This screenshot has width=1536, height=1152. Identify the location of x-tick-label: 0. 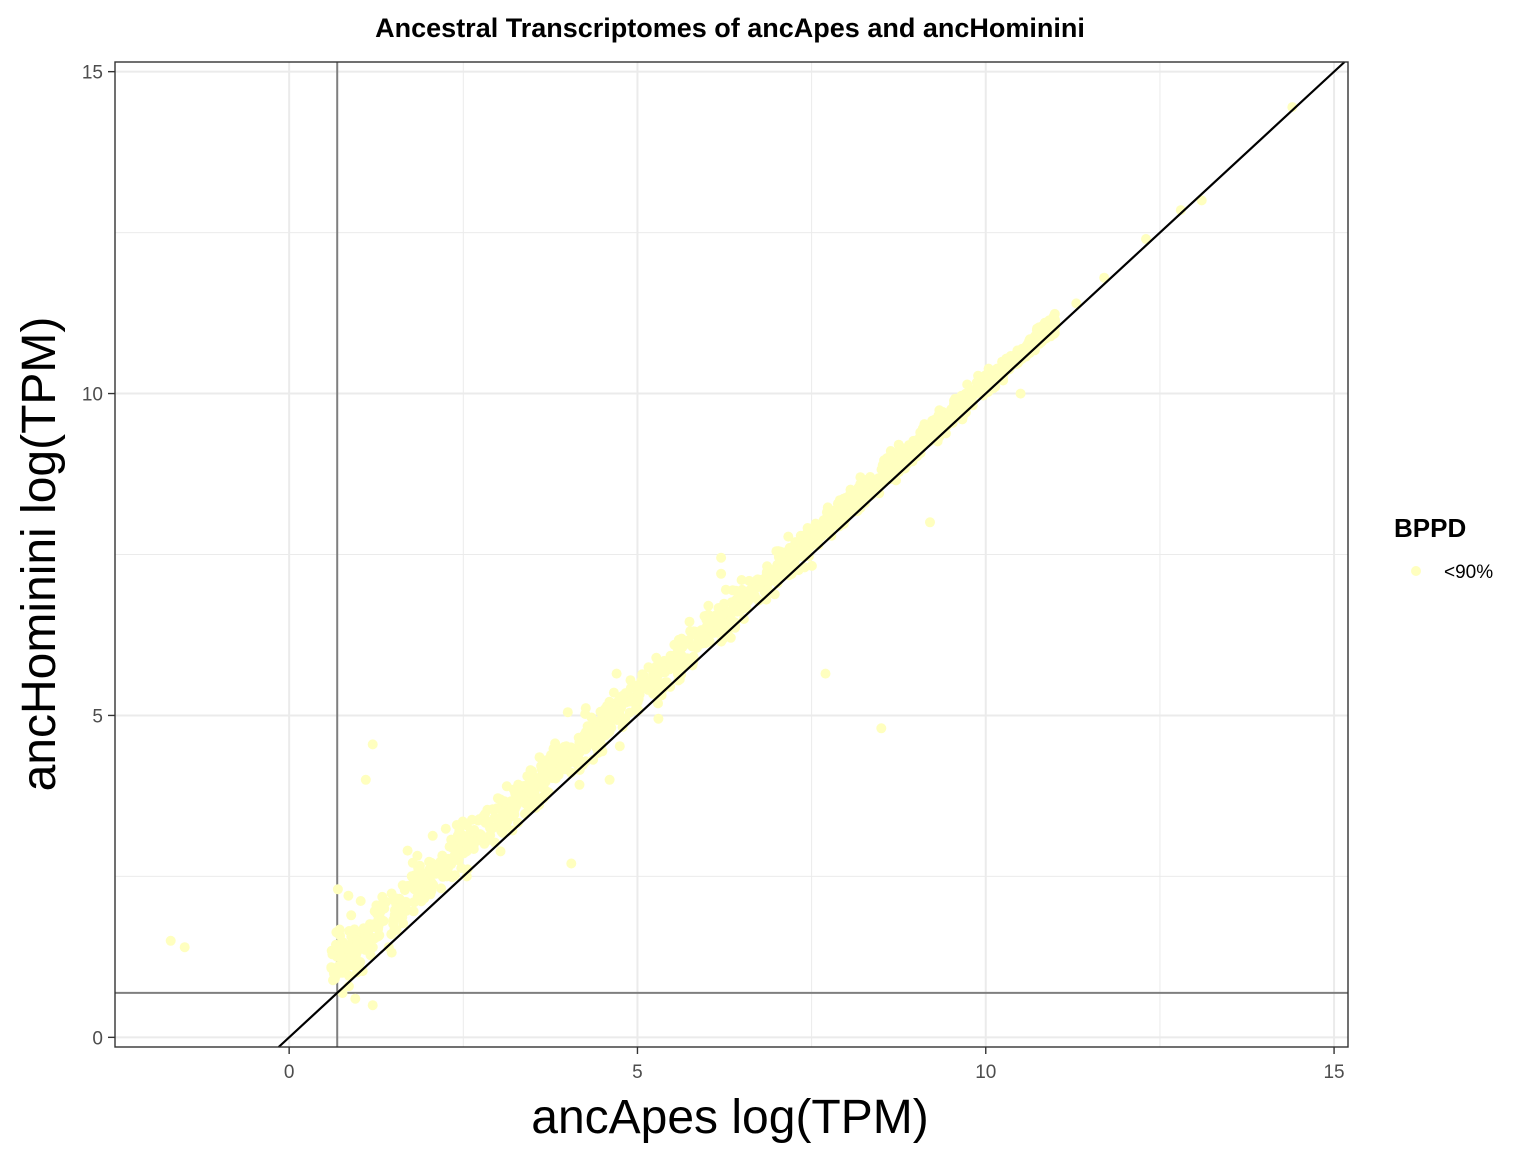
(289, 1072).